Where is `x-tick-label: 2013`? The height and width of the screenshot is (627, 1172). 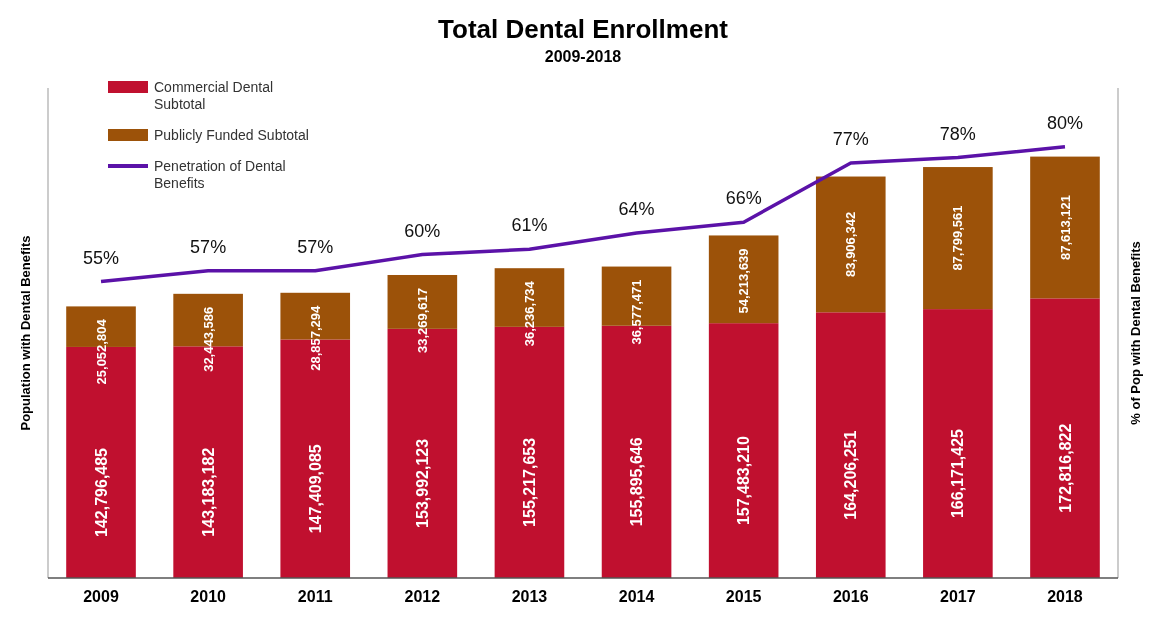 x-tick-label: 2013 is located at coordinates (529, 596).